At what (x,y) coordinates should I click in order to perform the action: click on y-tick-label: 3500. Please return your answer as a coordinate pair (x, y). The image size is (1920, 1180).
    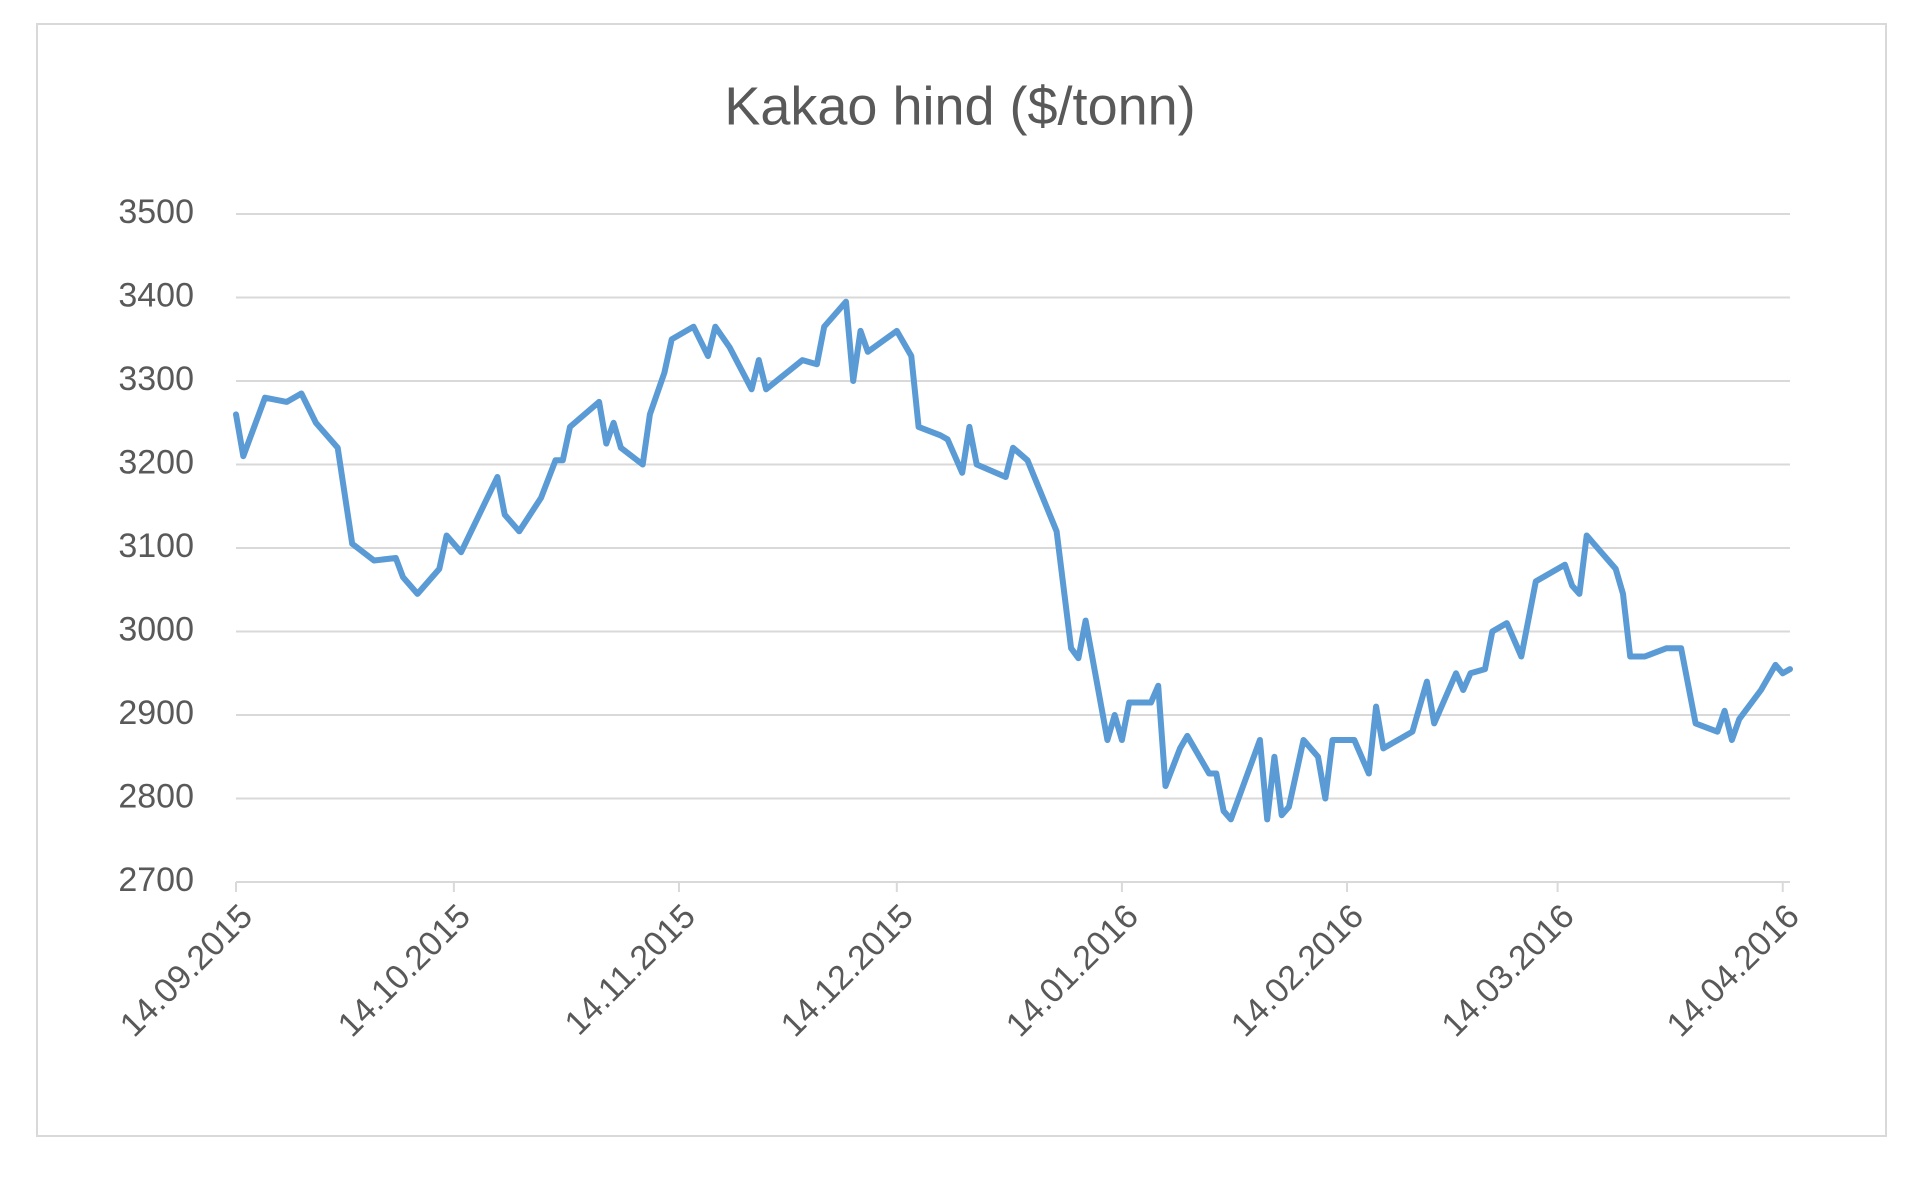
    Looking at the image, I should click on (156, 212).